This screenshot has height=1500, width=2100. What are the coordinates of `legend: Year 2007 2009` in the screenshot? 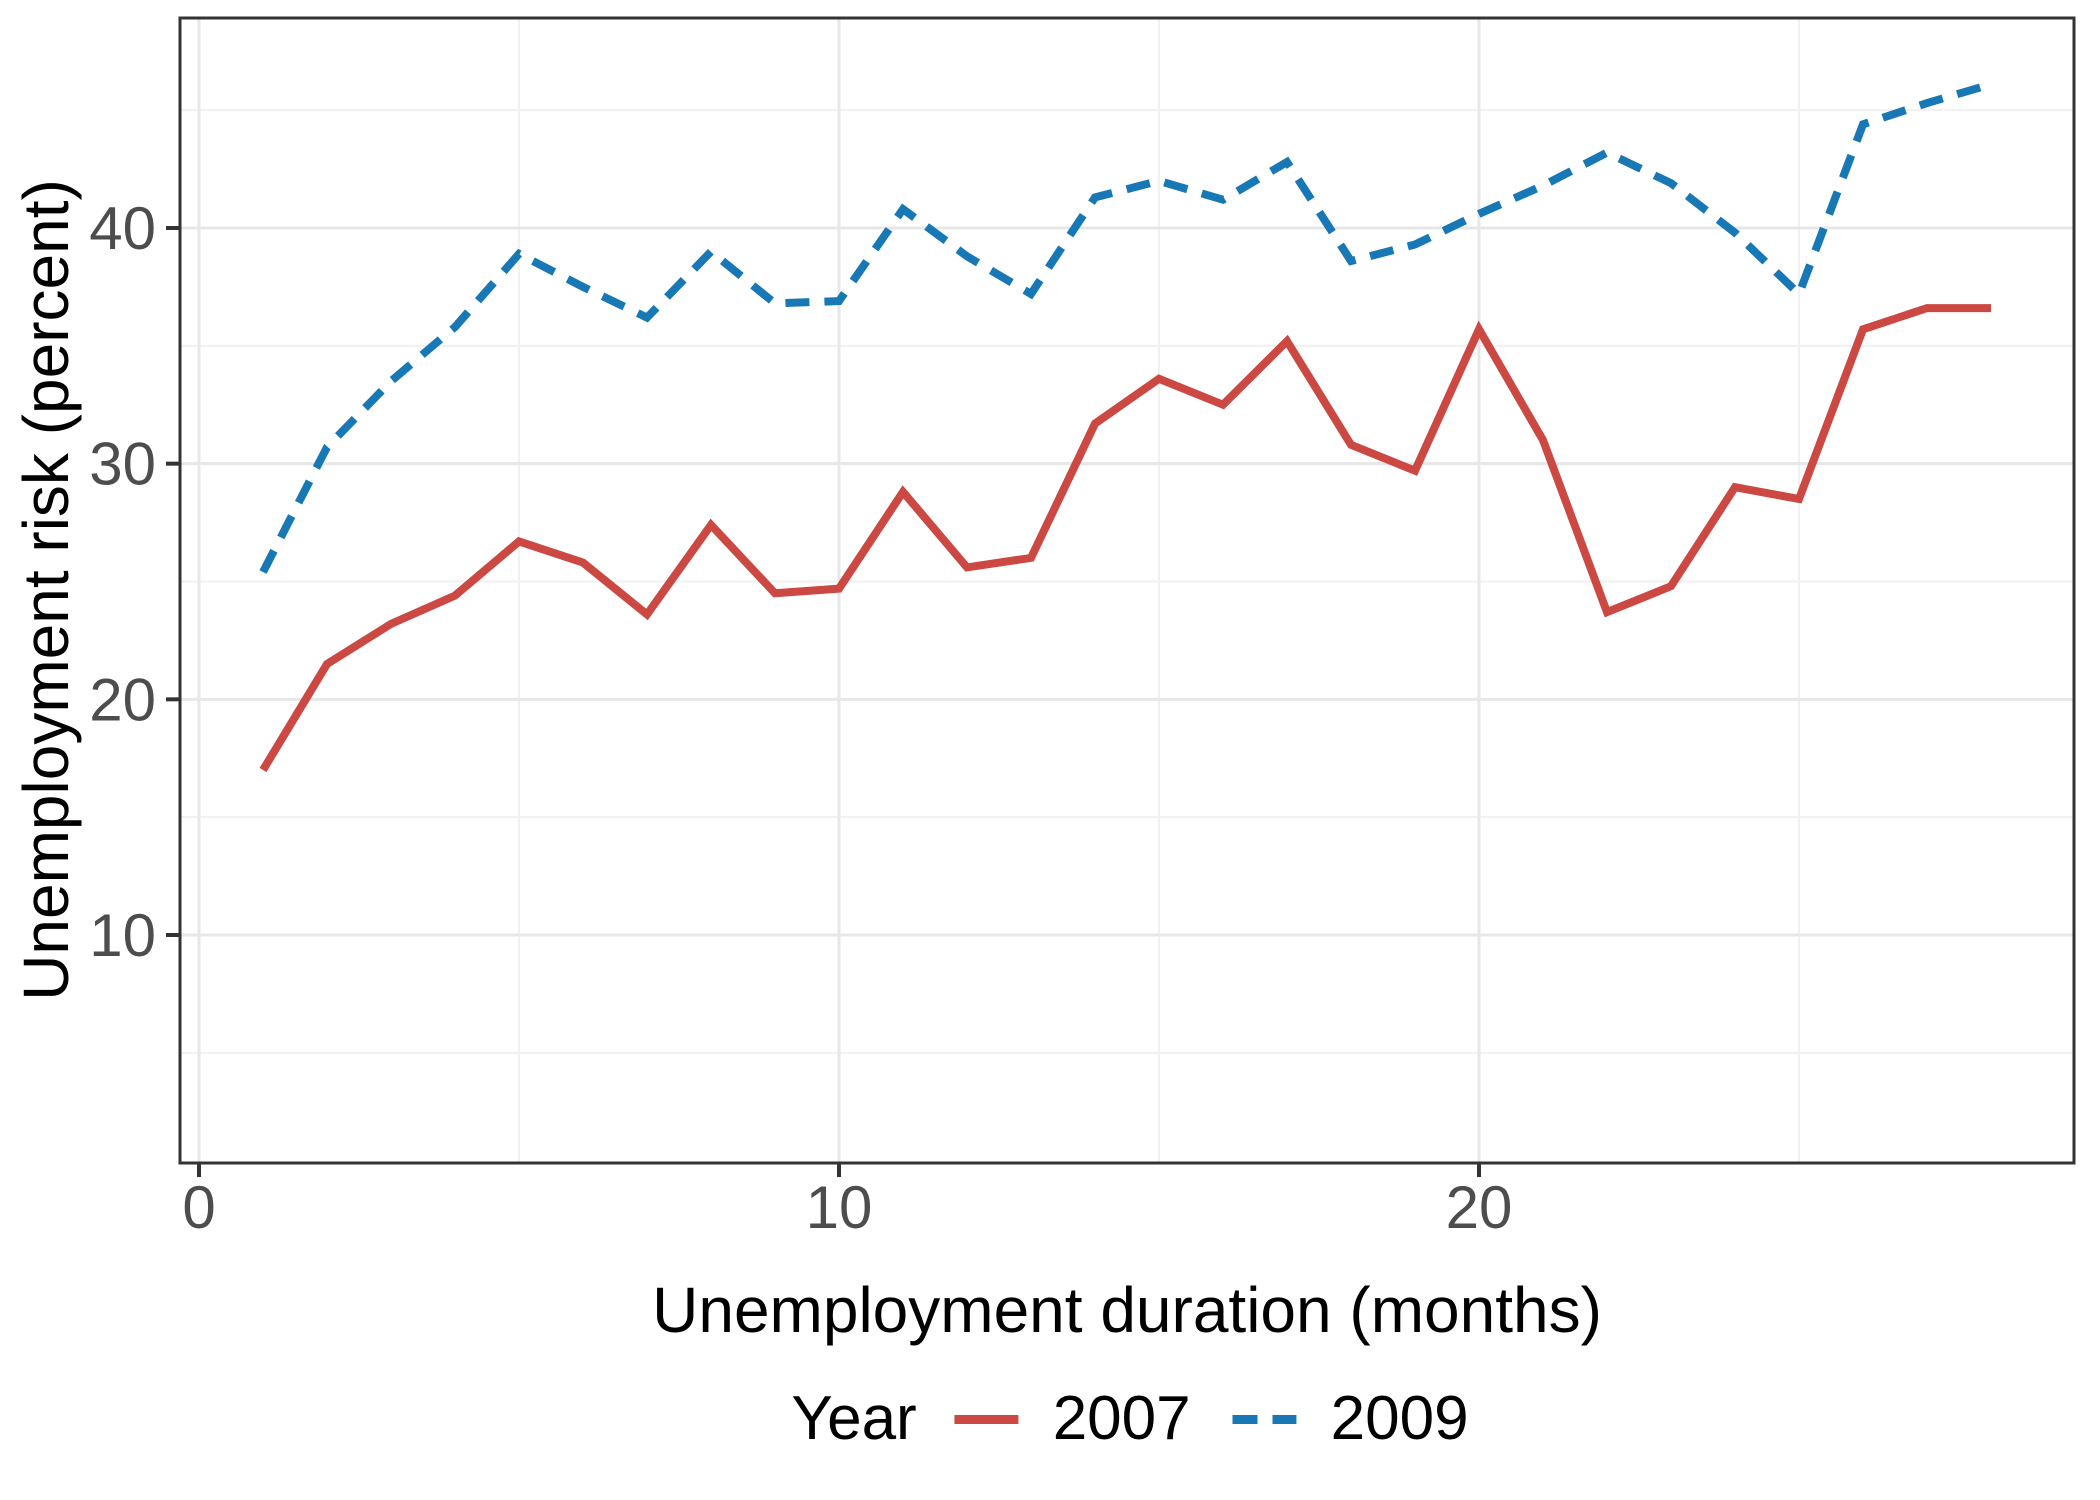 It's located at (1129, 1419).